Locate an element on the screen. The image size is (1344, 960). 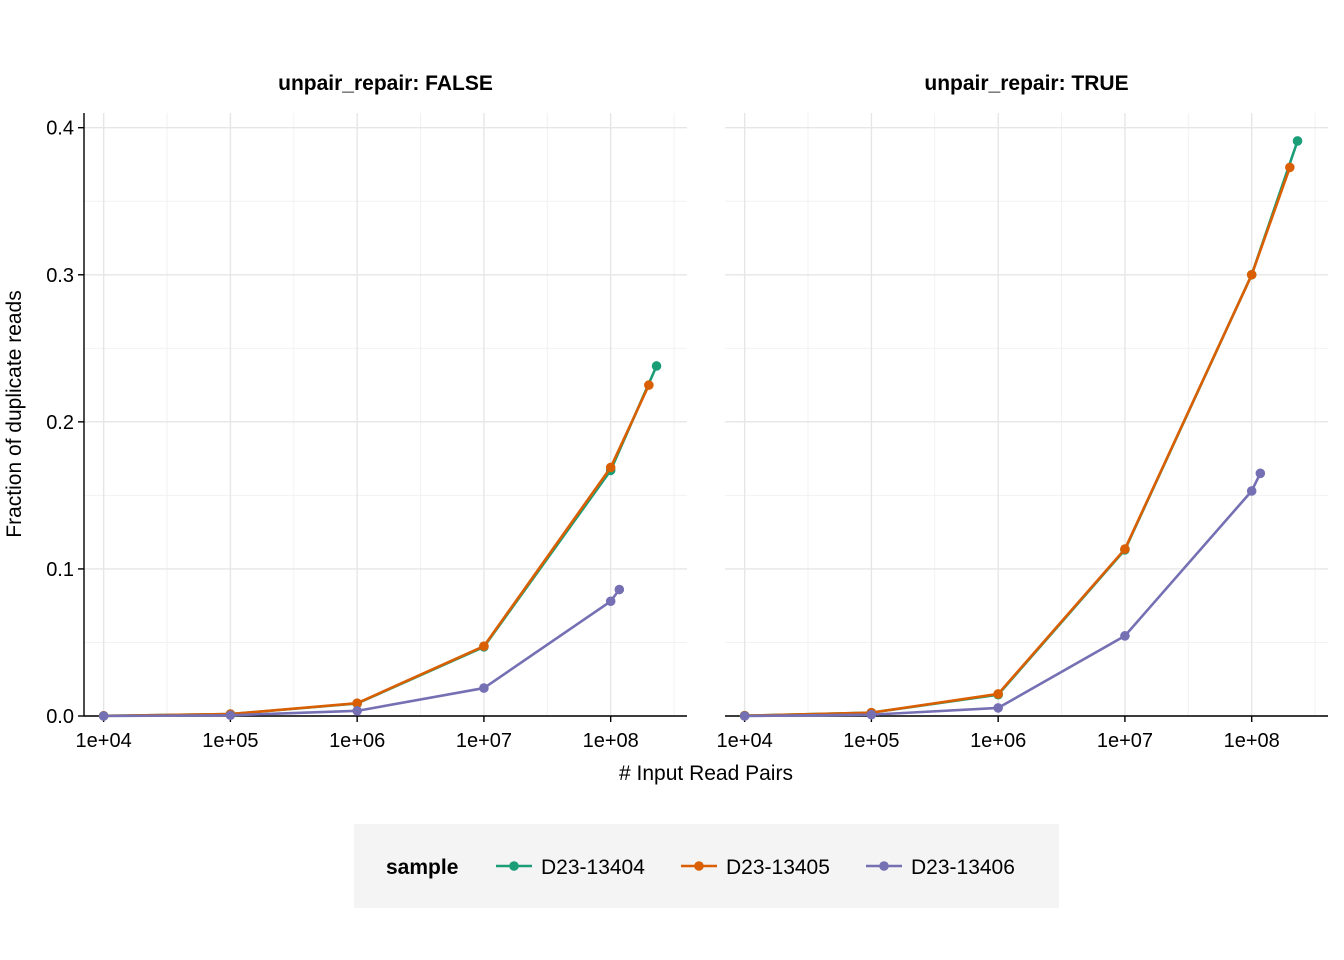
y-tick-label: 0.0 is located at coordinates (60, 717).